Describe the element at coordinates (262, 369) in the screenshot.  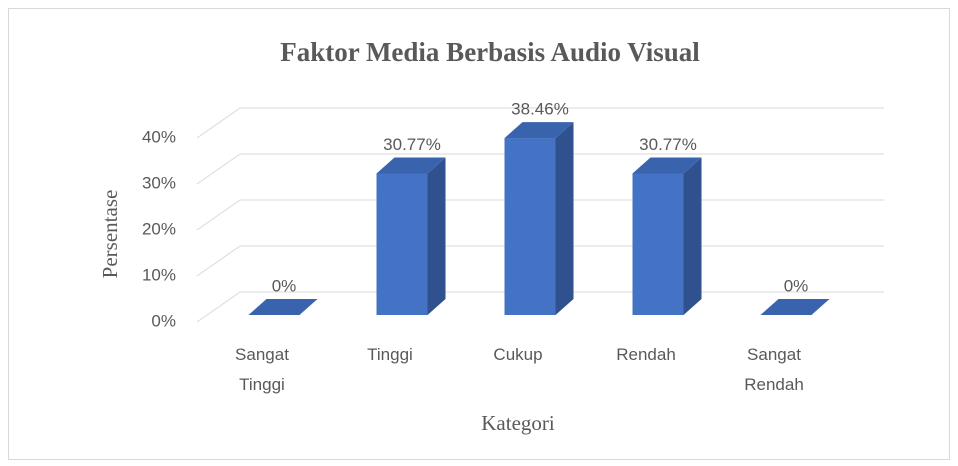
I see `x-tick-label: Sangat Tinggi` at that location.